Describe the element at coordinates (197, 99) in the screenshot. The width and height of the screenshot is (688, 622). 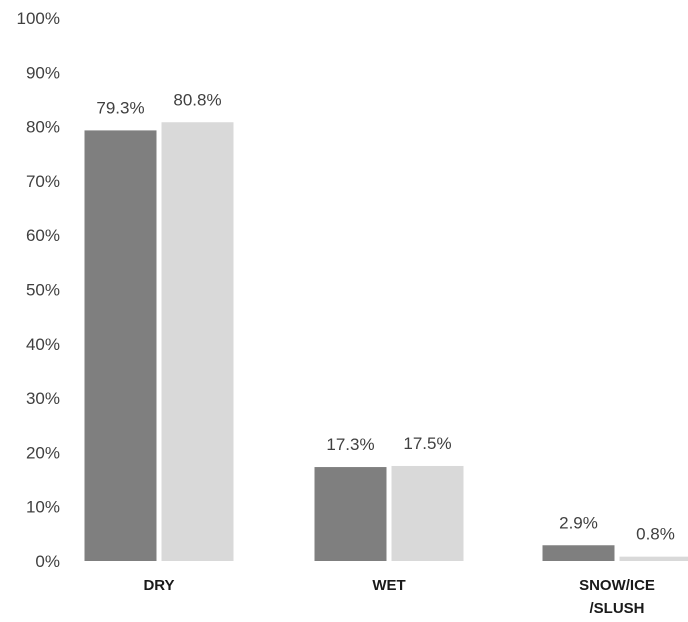
I see `data-label: 80.8%` at that location.